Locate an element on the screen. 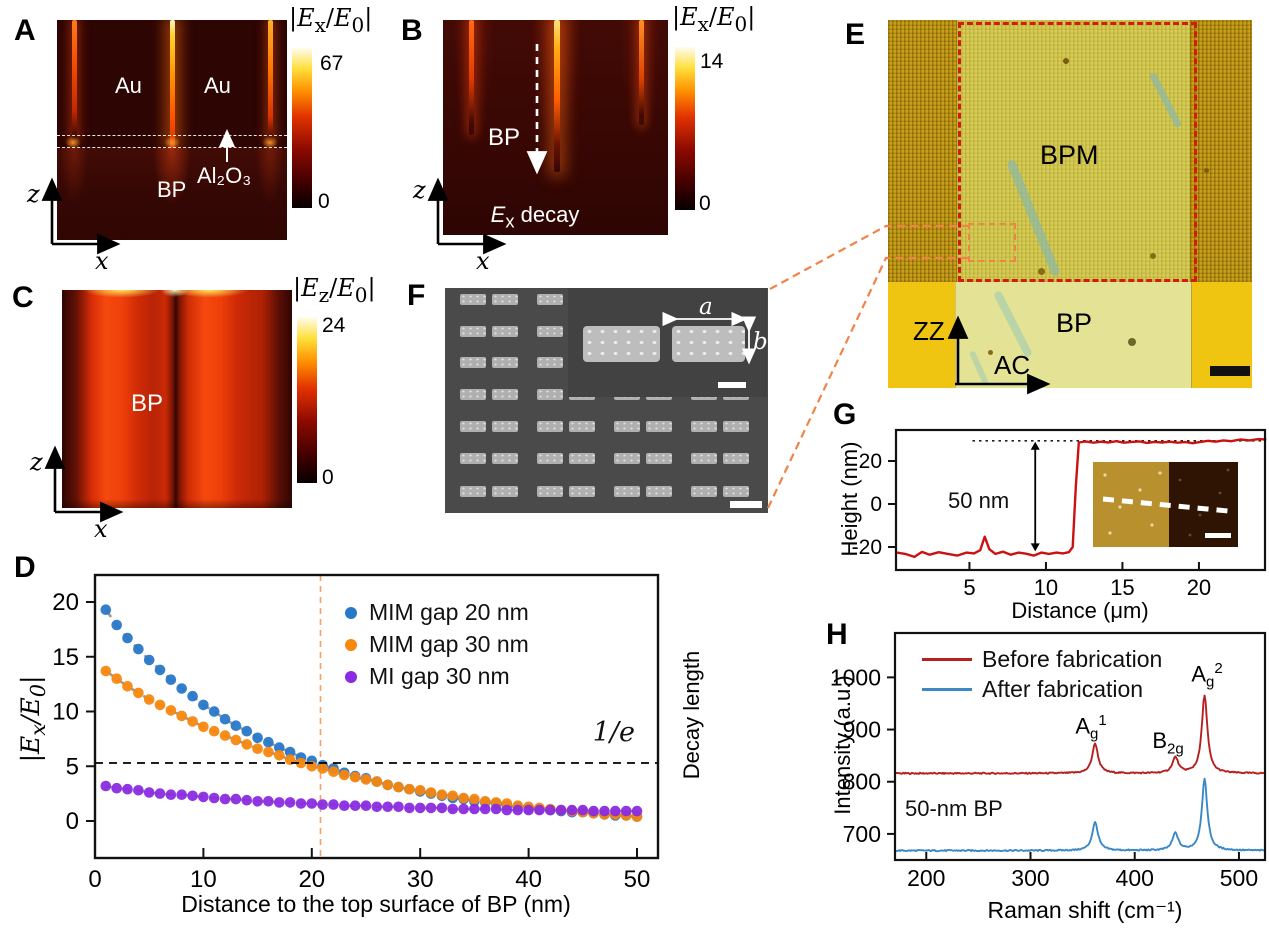  colorbar-c-min: 0 is located at coordinates (328, 477).